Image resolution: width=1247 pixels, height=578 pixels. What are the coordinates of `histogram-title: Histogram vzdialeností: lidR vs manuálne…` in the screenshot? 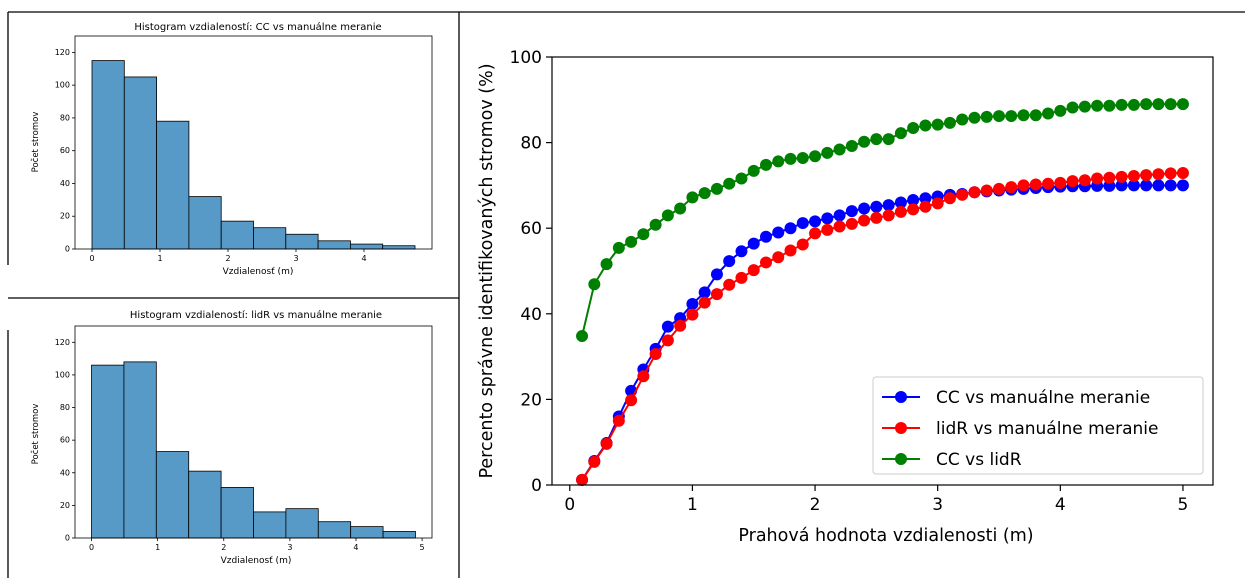 It's located at (256, 315).